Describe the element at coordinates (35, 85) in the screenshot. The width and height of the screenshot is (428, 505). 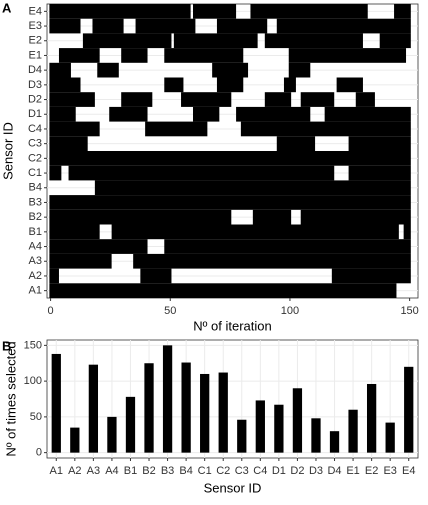
I see `y-tick-label: D3` at that location.